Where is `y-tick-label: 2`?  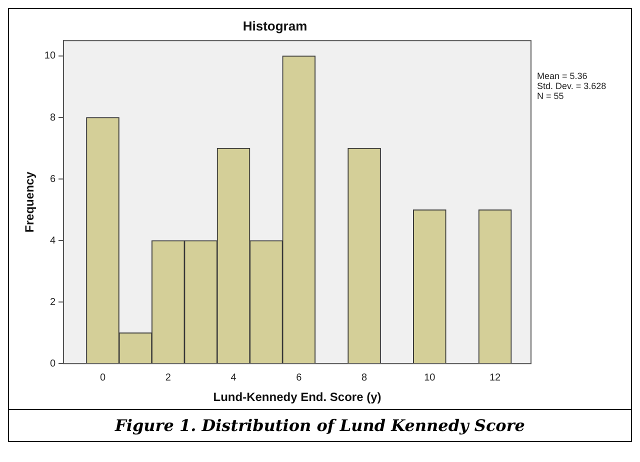
y-tick-label: 2 is located at coordinates (53, 302).